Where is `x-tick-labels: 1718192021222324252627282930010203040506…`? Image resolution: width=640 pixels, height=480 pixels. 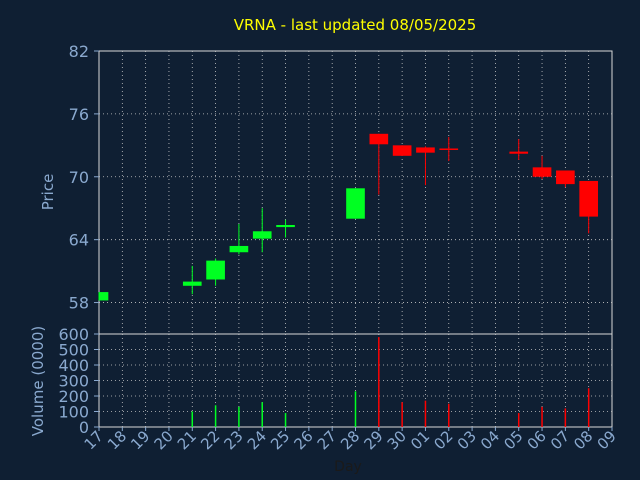 x-tick-labels: 1718192021222324252627282930010203040506… is located at coordinates (350, 440).